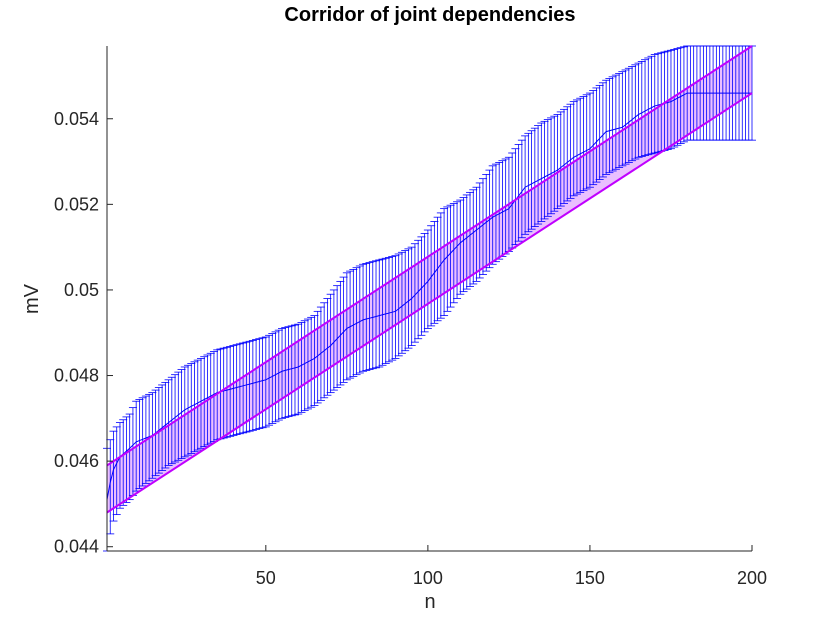 The height and width of the screenshot is (620, 831). What do you see at coordinates (76, 119) in the screenshot?
I see `y-tick-label: 0.054` at bounding box center [76, 119].